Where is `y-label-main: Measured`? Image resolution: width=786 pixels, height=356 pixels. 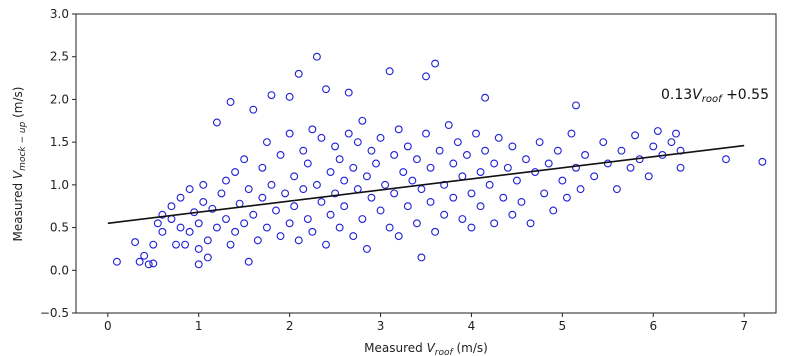 y-label-main: Measured is located at coordinates (18, 210).